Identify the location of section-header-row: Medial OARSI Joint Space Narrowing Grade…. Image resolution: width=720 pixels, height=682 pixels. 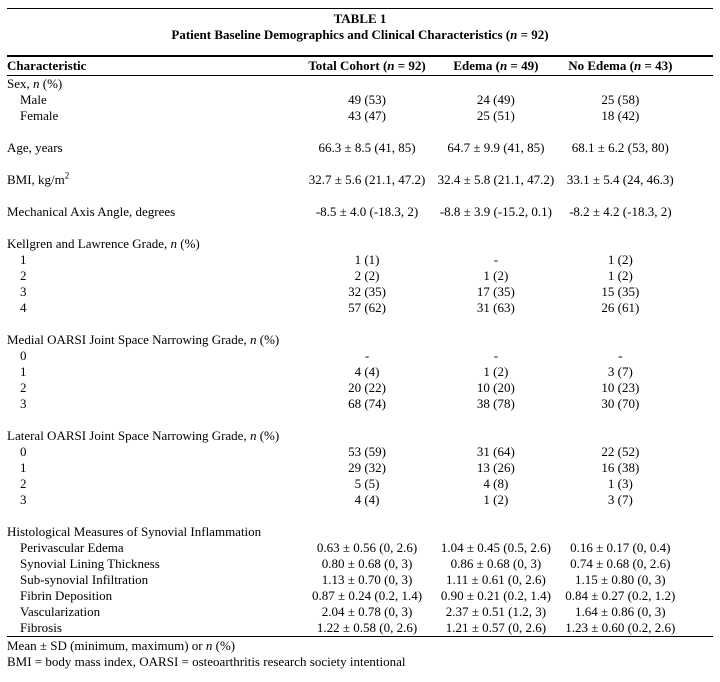
(360, 340).